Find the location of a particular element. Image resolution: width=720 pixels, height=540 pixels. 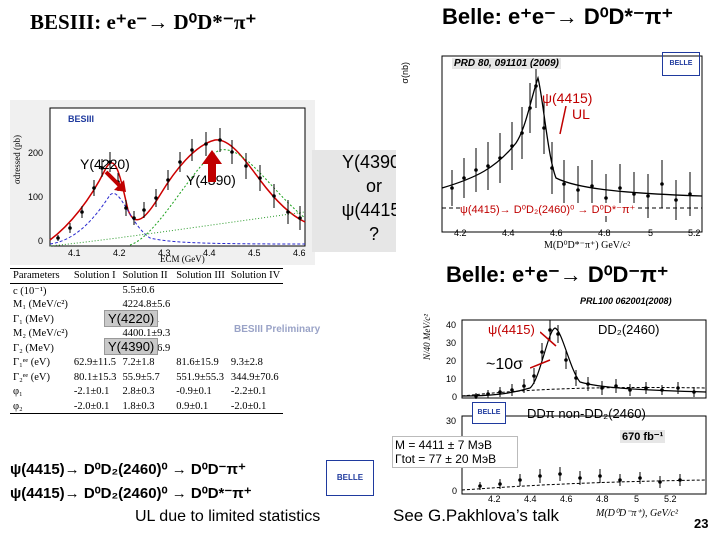

belle-mid-ytick: 40 is located at coordinates (451, 325).